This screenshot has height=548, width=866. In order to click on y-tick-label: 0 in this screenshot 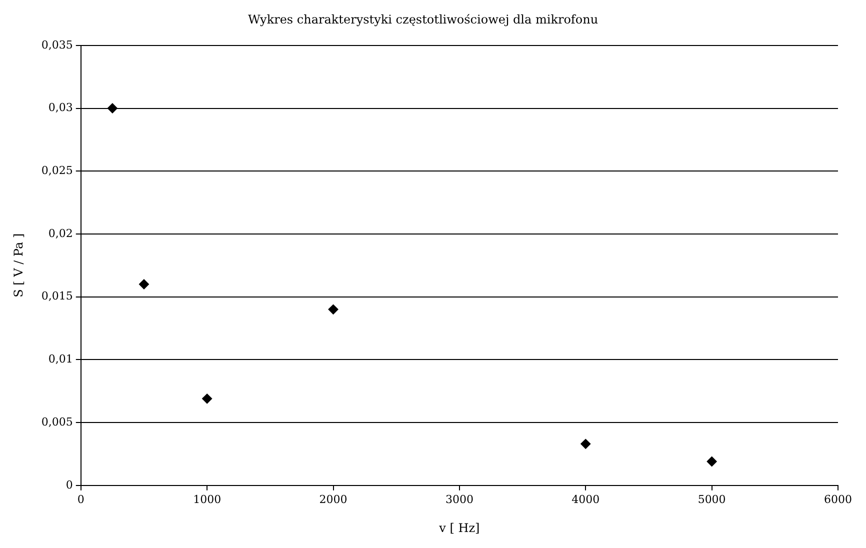, I will do `click(69, 485)`.